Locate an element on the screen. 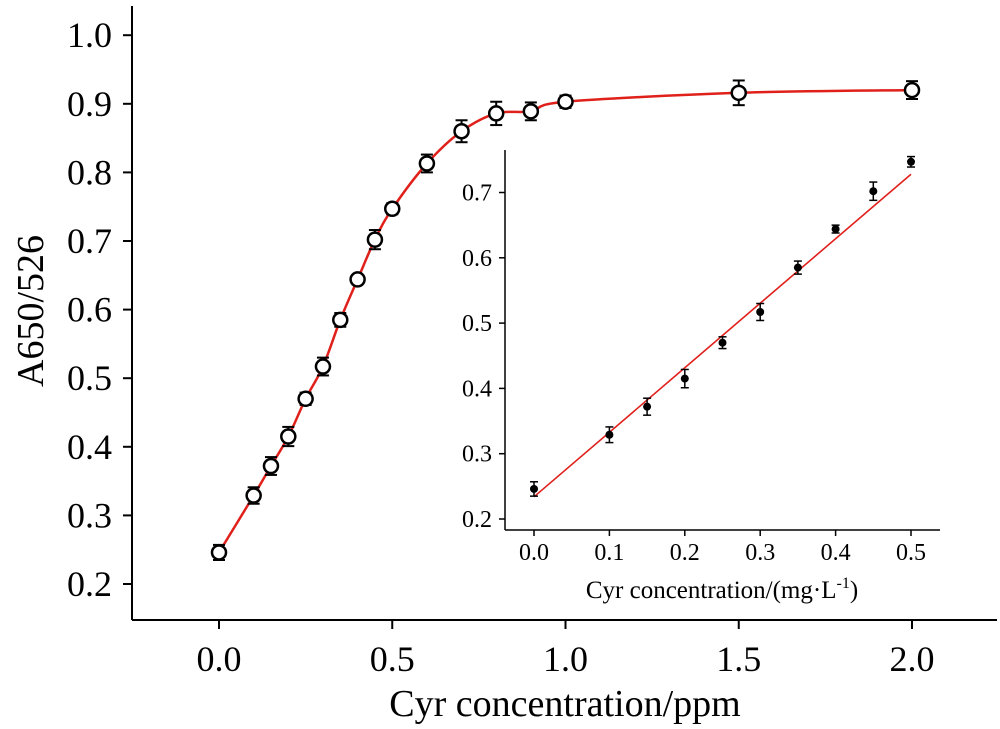  main-x-tick-label: 2.0 is located at coordinates (912, 659).